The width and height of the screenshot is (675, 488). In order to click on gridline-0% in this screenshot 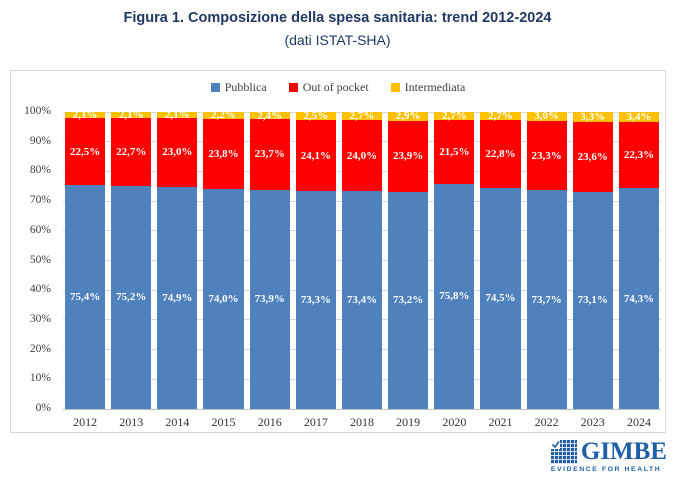, I will do `click(362, 409)`.